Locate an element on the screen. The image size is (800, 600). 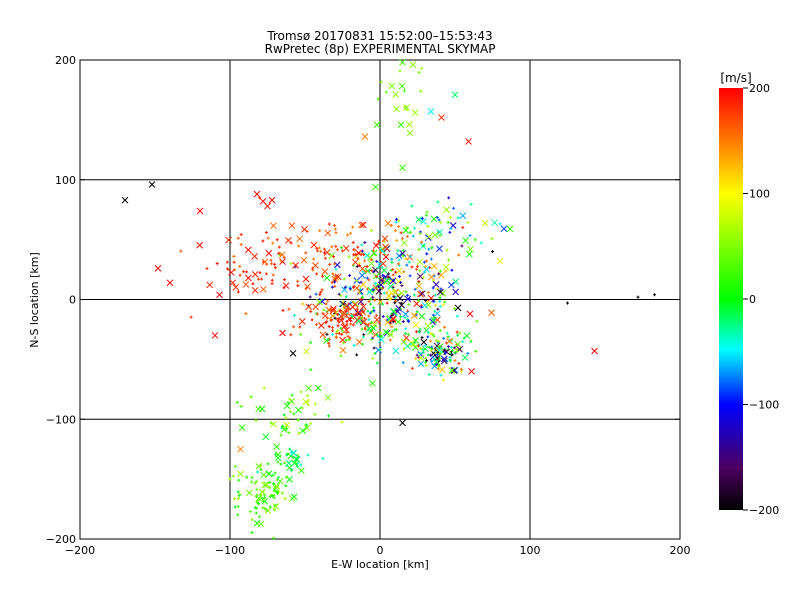
colorbar-tick-label: 200 is located at coordinates (759, 88).